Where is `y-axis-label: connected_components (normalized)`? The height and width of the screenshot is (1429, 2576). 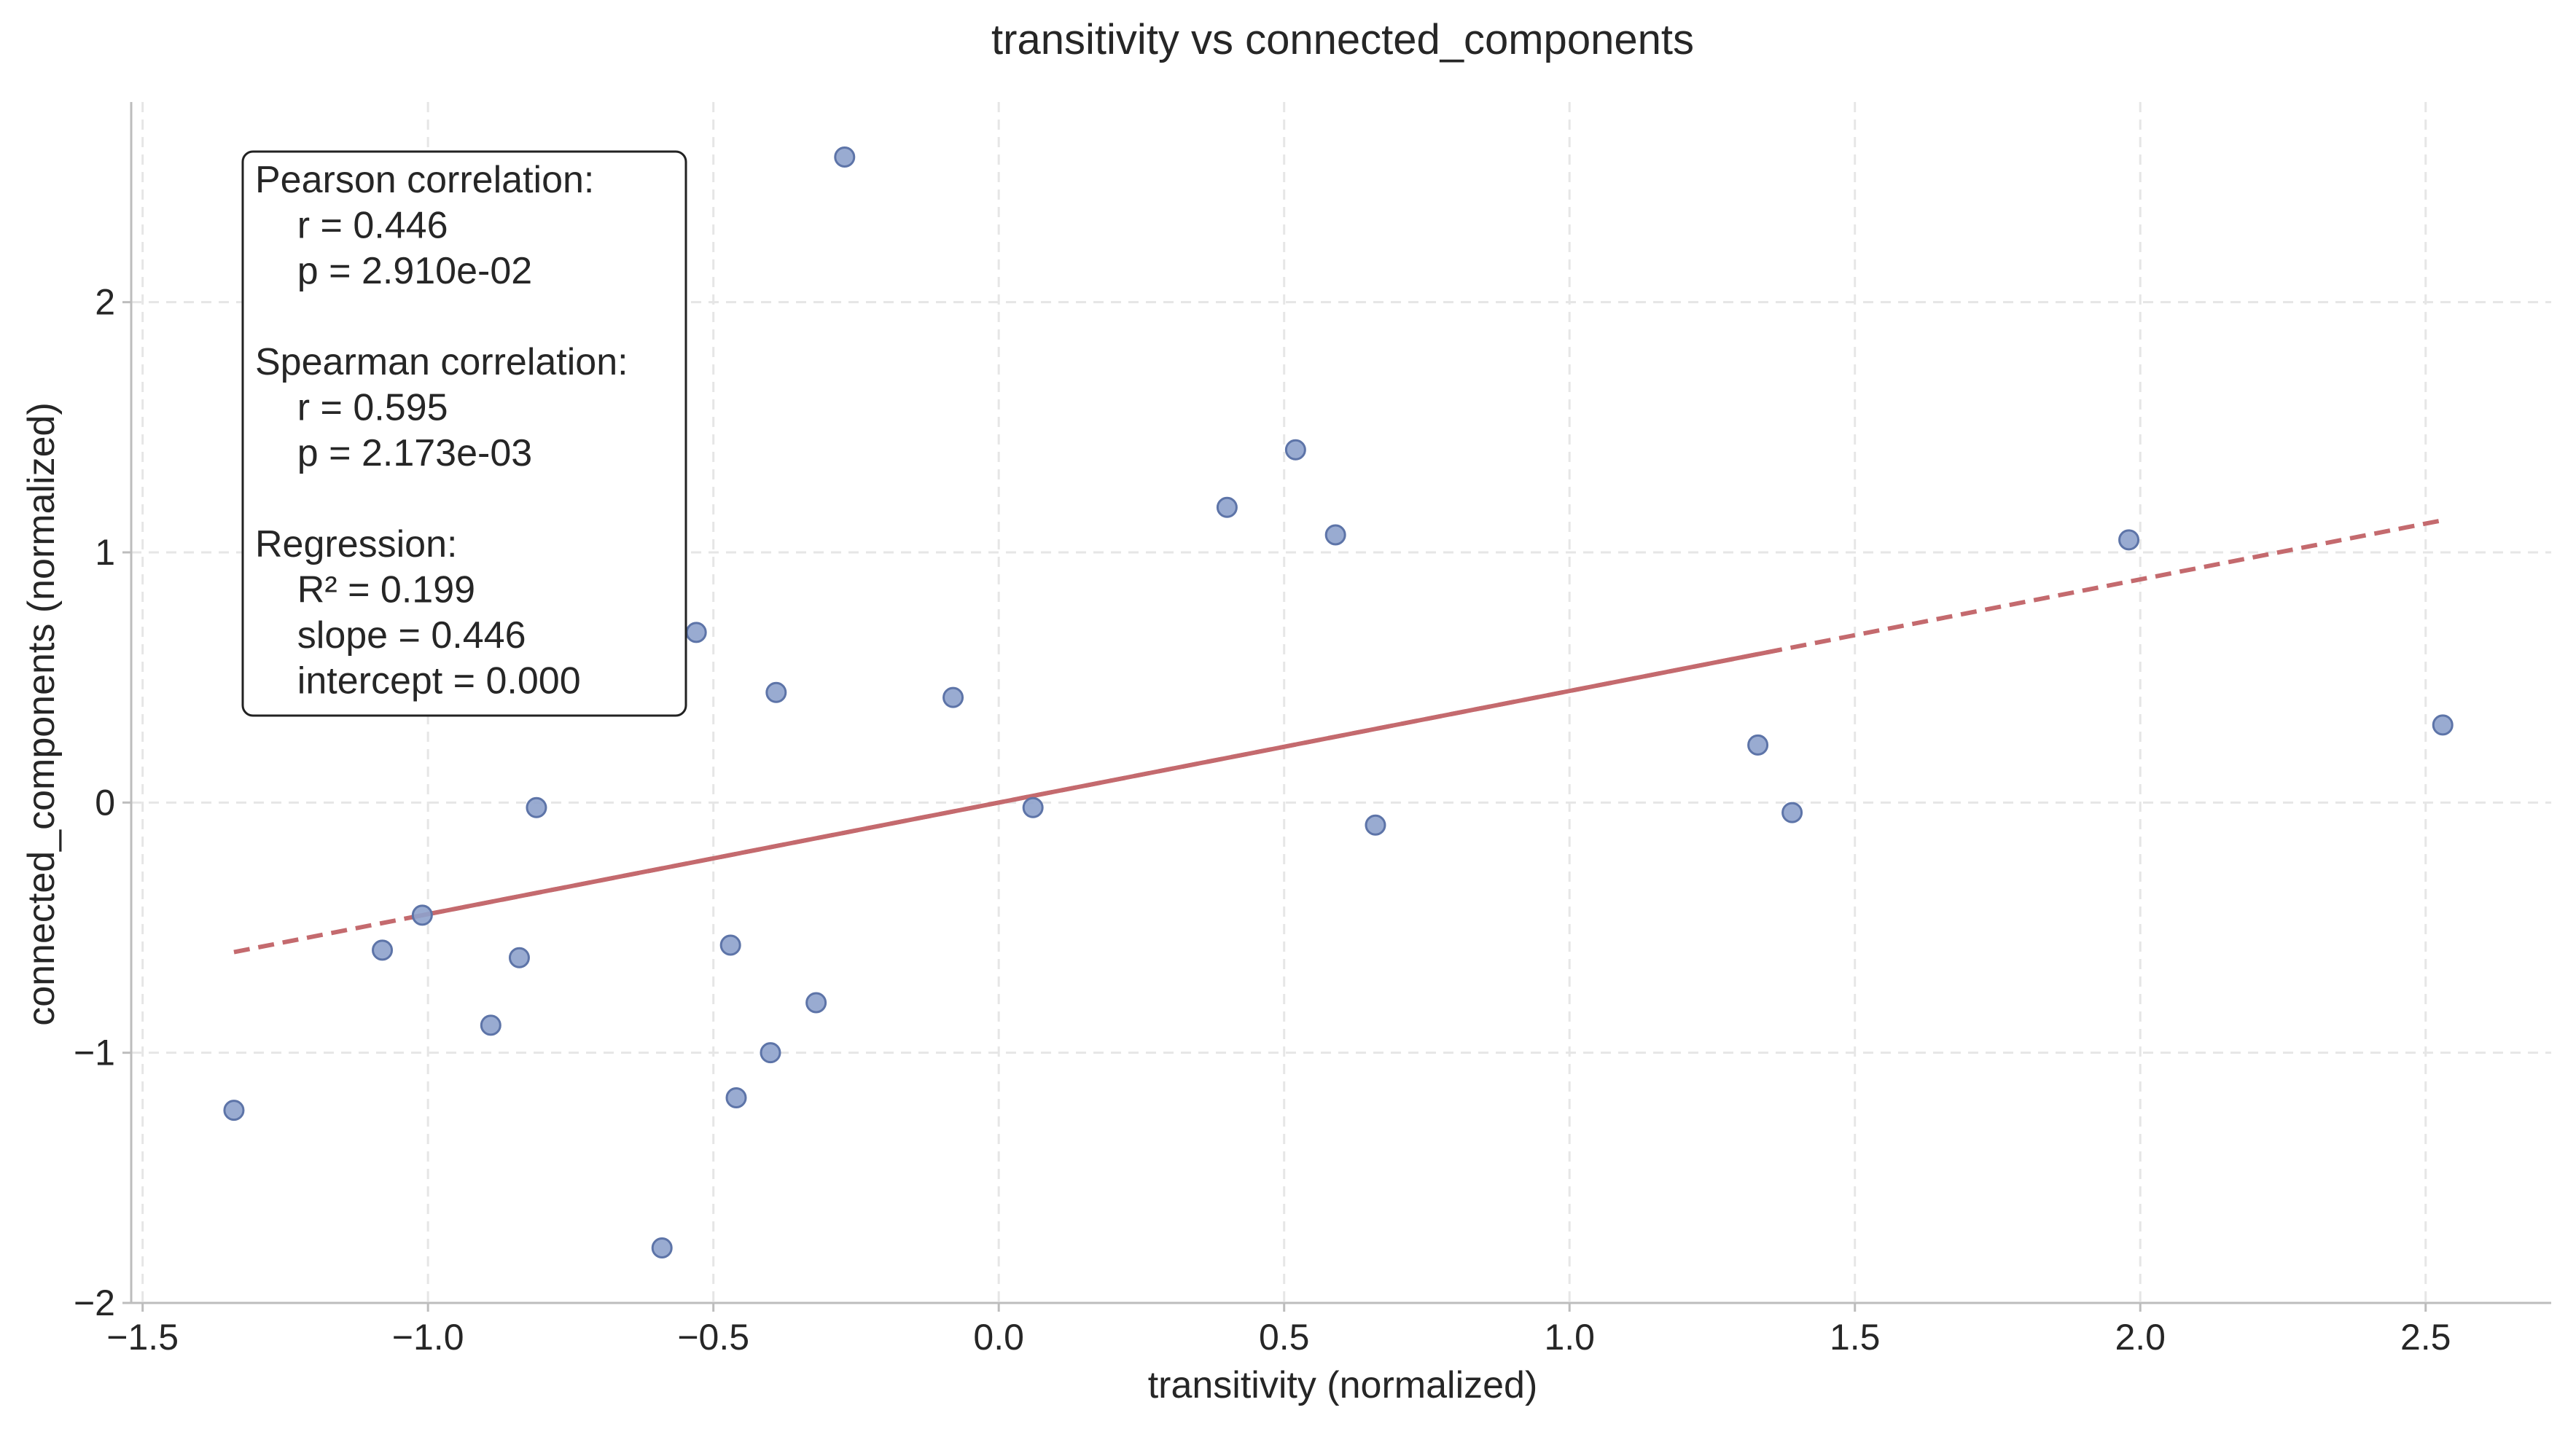
y-axis-label: connected_components (normalized) is located at coordinates (41, 714).